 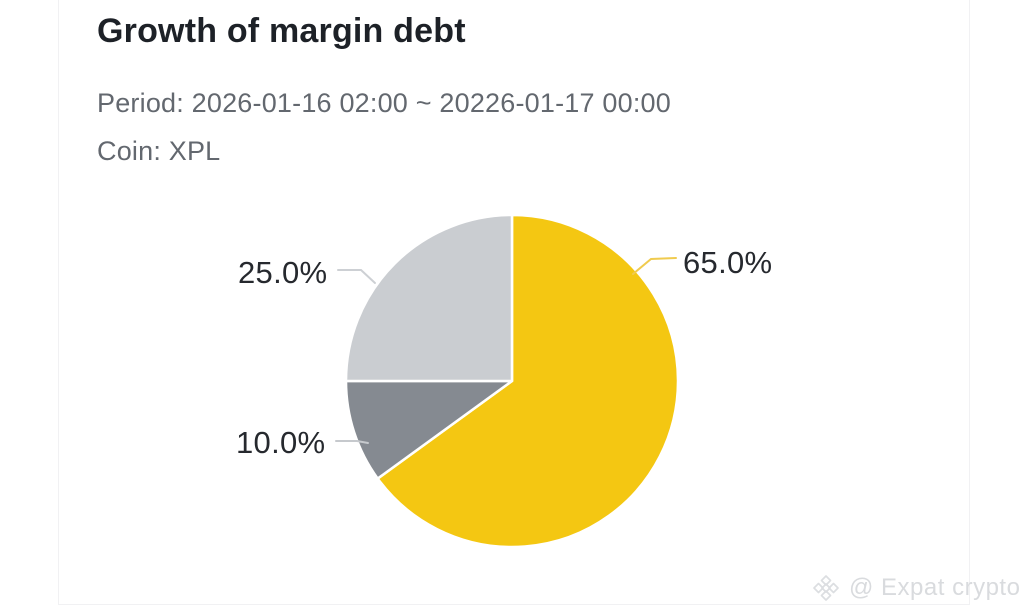 What do you see at coordinates (281, 31) in the screenshot?
I see `page-title: Growth of margin debt` at bounding box center [281, 31].